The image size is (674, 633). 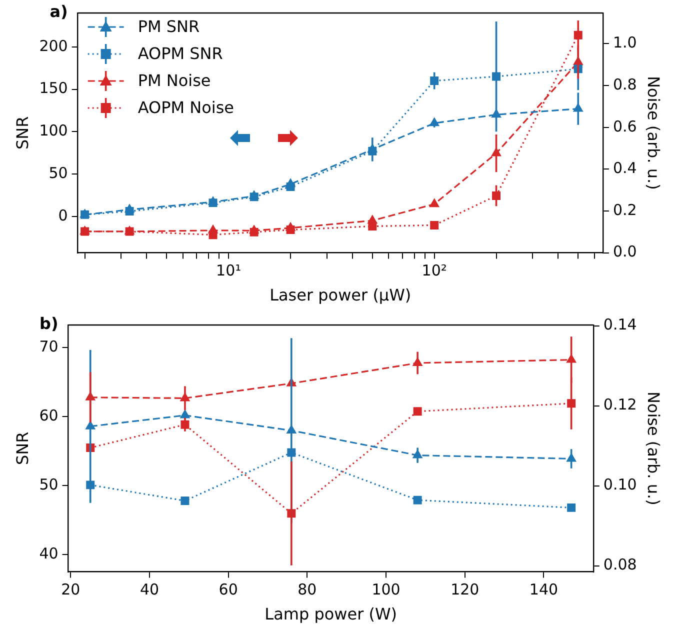 I want to click on x-axis-title: Laser power (μW), so click(x=341, y=295).